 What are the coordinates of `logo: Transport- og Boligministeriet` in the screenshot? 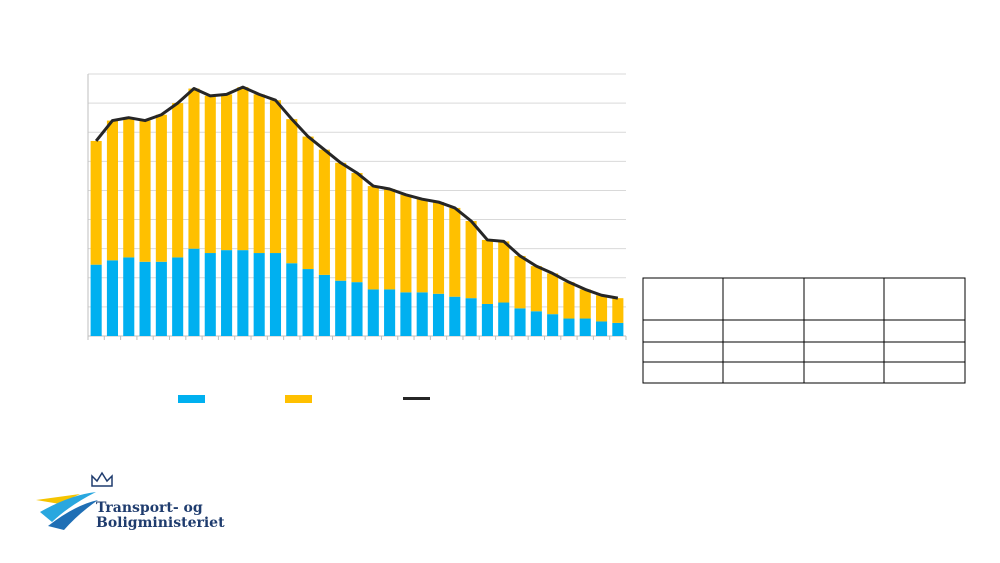 It's located at (130, 501).